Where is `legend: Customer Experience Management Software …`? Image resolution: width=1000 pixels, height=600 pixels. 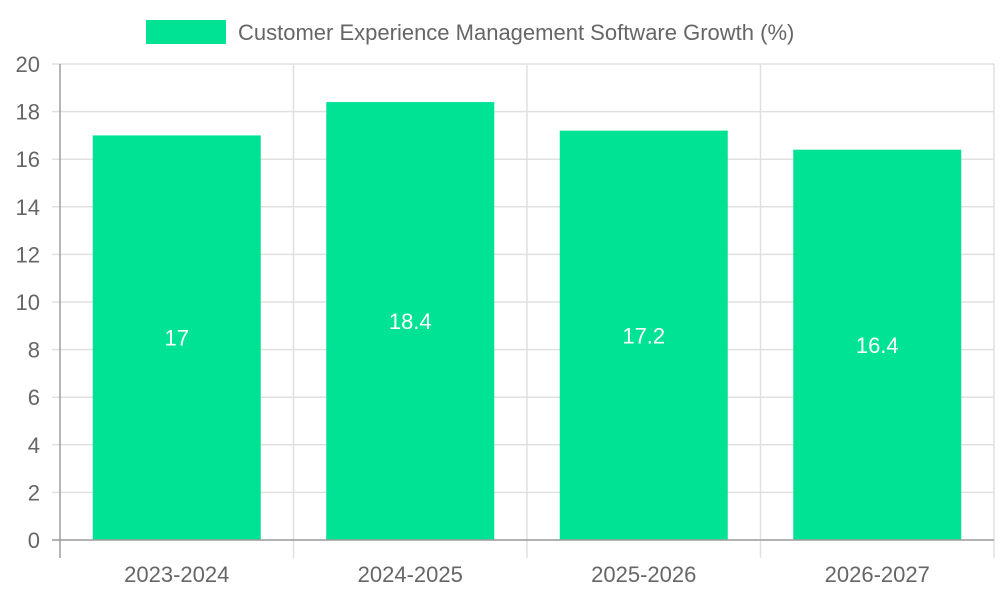 legend: Customer Experience Management Software … is located at coordinates (470, 32).